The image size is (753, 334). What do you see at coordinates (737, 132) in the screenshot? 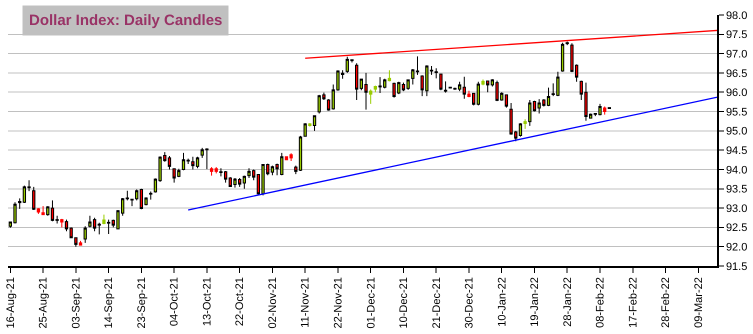
I see `y-tick-label: 95.0` at bounding box center [737, 132].